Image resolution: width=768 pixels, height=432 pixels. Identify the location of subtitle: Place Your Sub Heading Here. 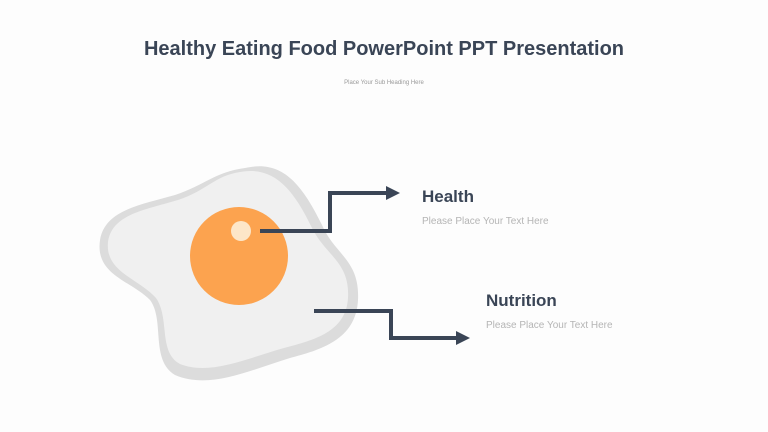
(384, 83).